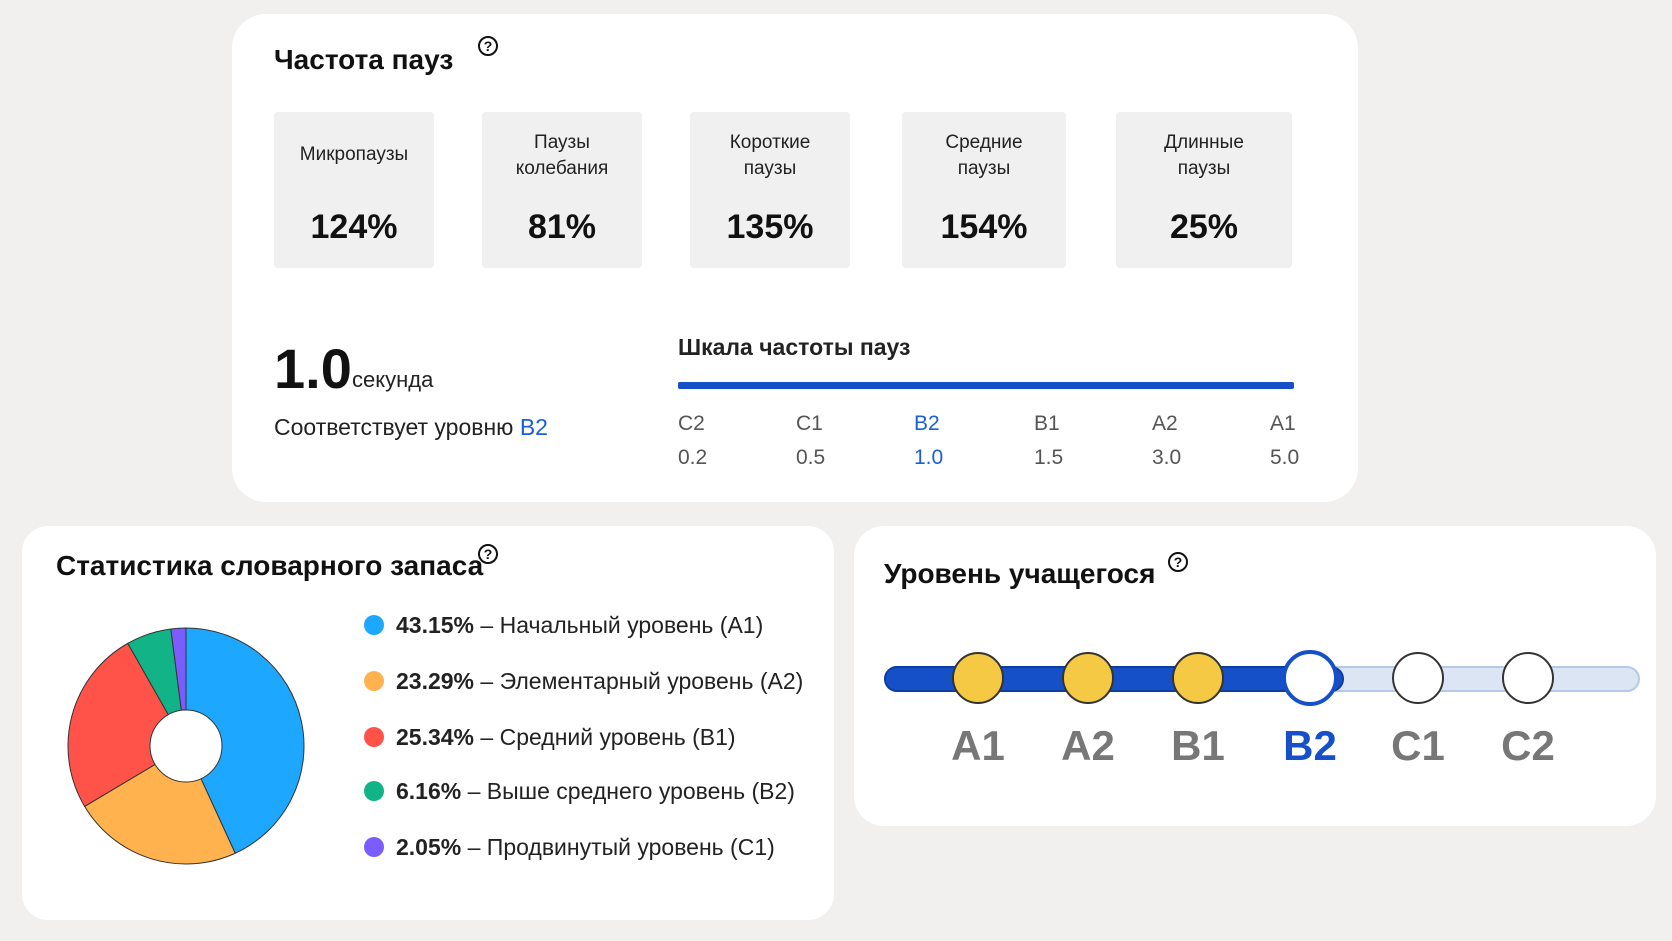 Image resolution: width=1672 pixels, height=941 pixels. What do you see at coordinates (435, 625) in the screenshot?
I see `legend-pct: 43.15%` at bounding box center [435, 625].